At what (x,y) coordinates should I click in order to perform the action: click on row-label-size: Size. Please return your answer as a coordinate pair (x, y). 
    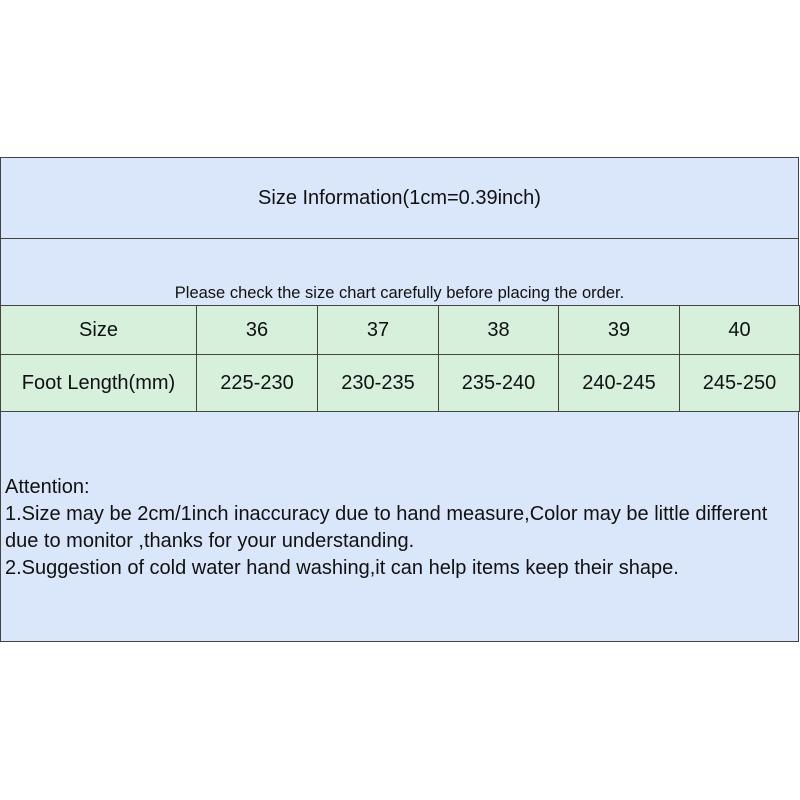
    Looking at the image, I should click on (98, 330).